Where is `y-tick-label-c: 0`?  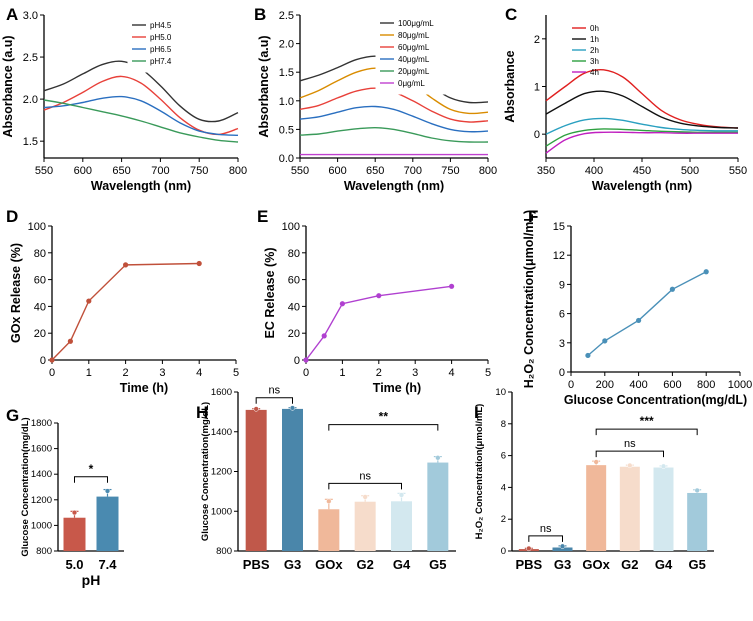 y-tick-label-c: 0 is located at coordinates (537, 135).